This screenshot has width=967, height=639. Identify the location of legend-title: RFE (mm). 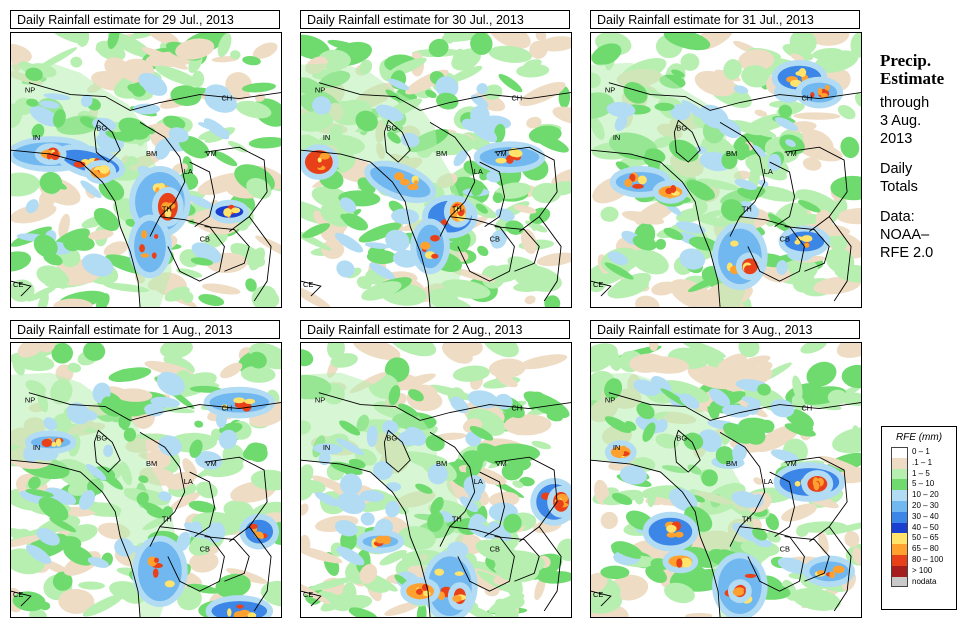
(919, 437).